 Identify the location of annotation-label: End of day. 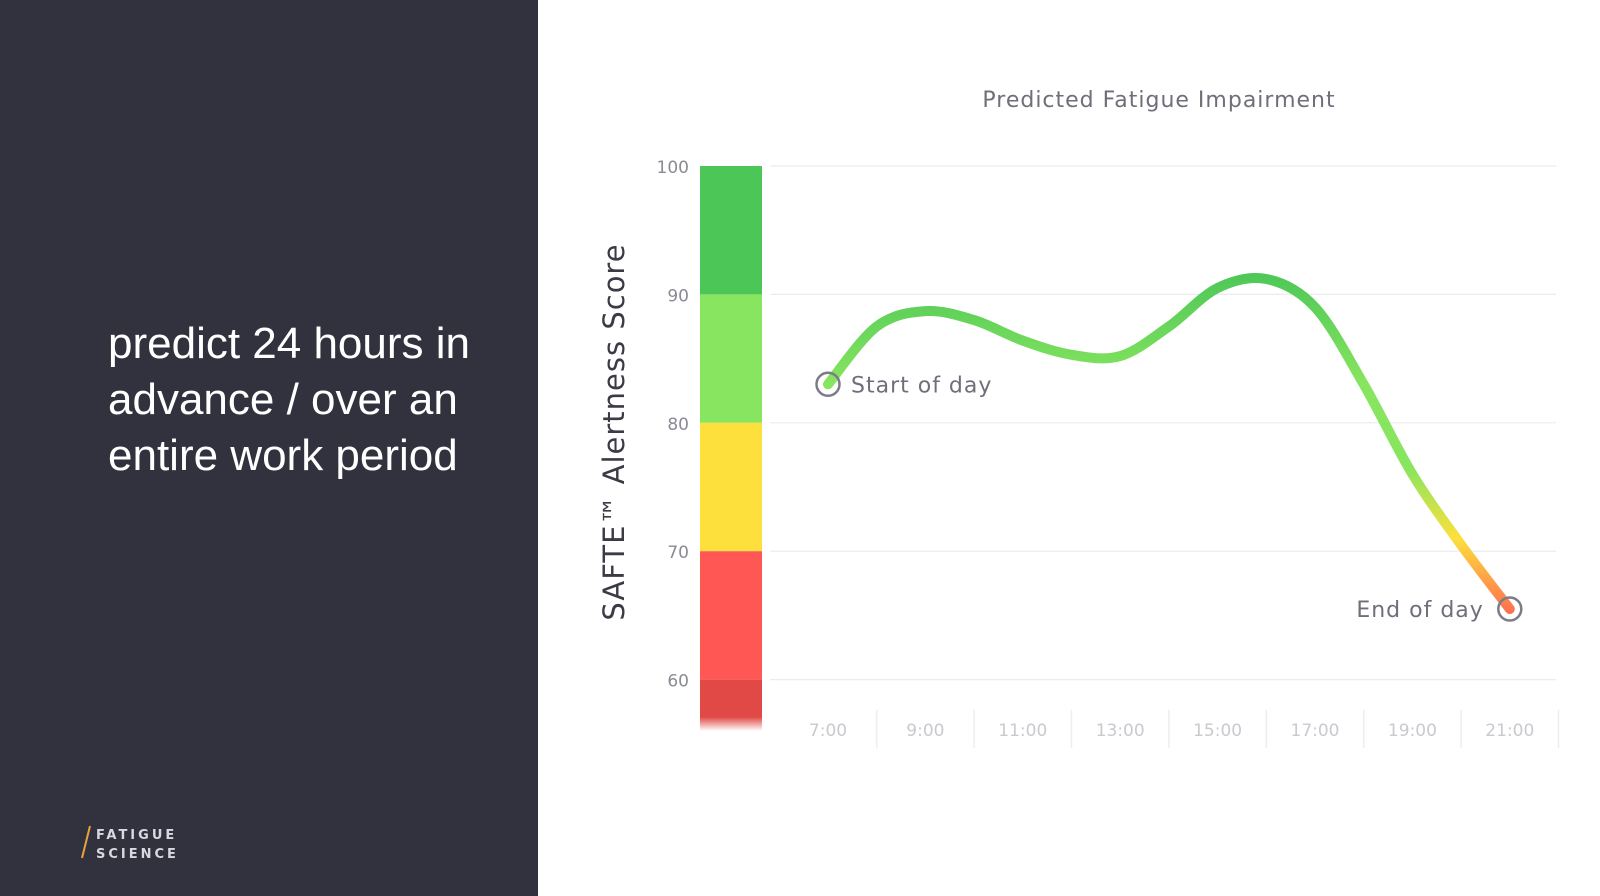
(1419, 610).